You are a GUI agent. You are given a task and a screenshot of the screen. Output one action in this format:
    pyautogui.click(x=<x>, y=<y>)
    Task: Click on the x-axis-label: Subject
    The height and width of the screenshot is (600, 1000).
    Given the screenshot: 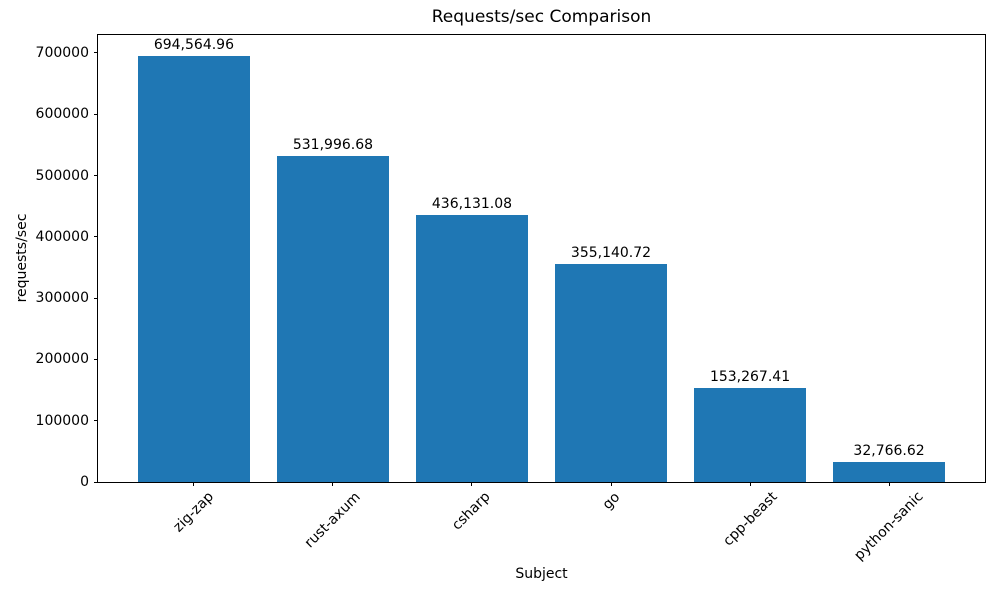 What is the action you would take?
    pyautogui.click(x=541, y=574)
    